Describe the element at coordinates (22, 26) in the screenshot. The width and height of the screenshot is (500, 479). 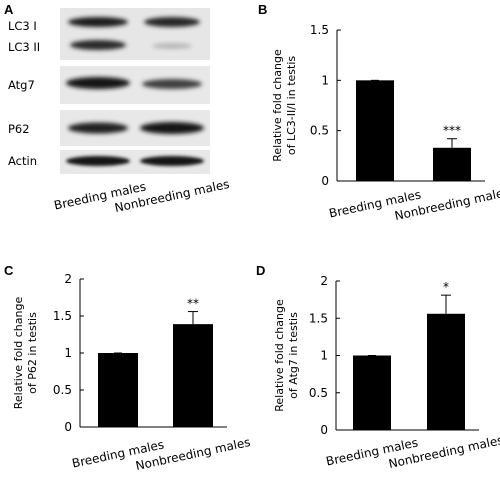
I see `blot-label-lc3-i: LC3 I` at that location.